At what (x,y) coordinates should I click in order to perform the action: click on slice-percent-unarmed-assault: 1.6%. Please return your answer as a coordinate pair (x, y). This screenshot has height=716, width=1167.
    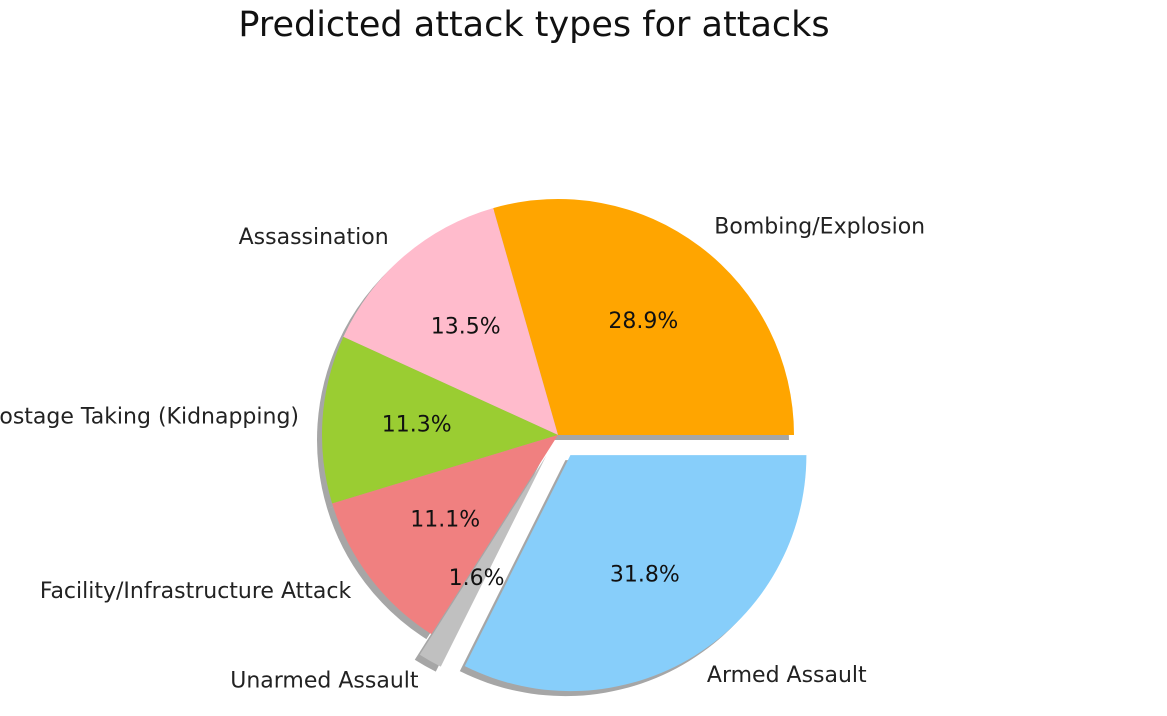
    Looking at the image, I should click on (477, 578).